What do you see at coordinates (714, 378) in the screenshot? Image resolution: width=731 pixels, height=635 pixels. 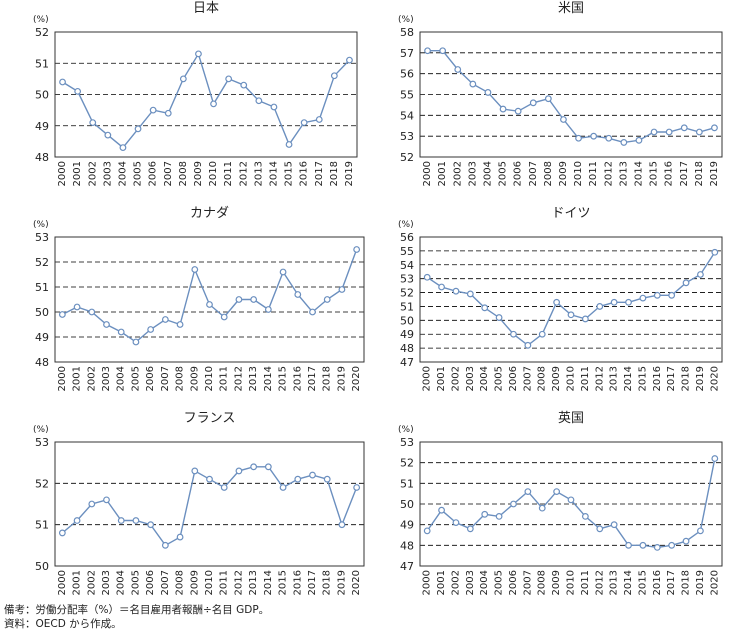 I see `x-tick-label: 2020` at bounding box center [714, 378].